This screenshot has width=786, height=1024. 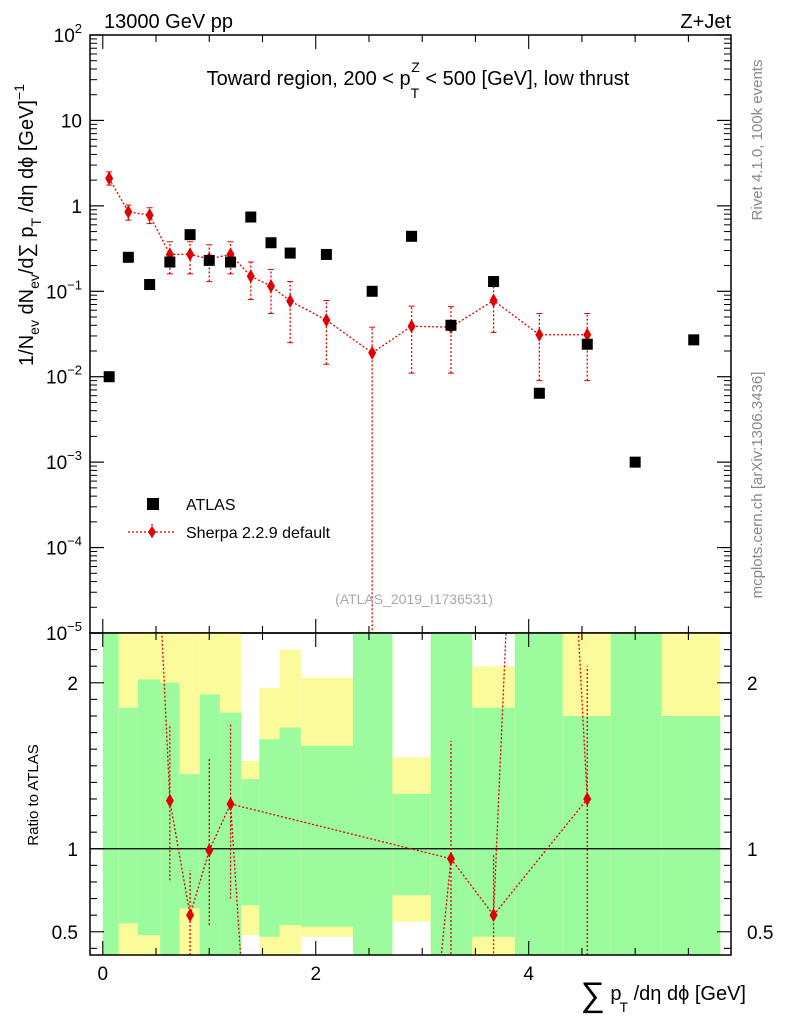 I want to click on y-tick-exponent: −4, so click(x=74, y=541).